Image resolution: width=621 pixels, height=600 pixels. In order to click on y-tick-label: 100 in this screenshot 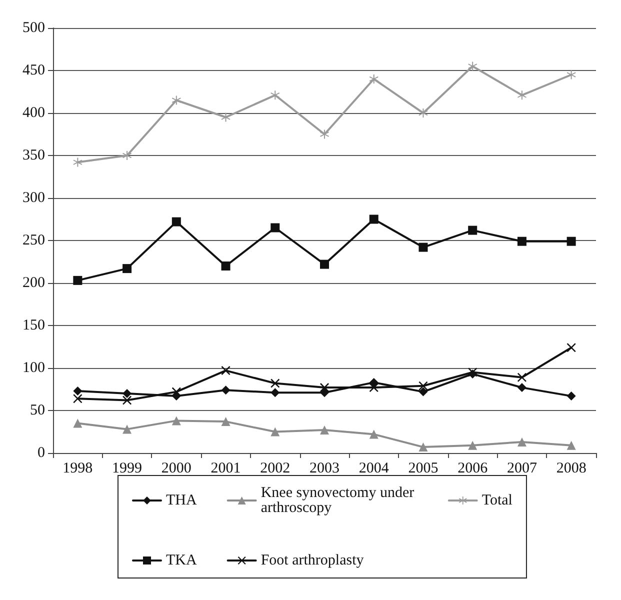, I will do `click(33, 368)`.